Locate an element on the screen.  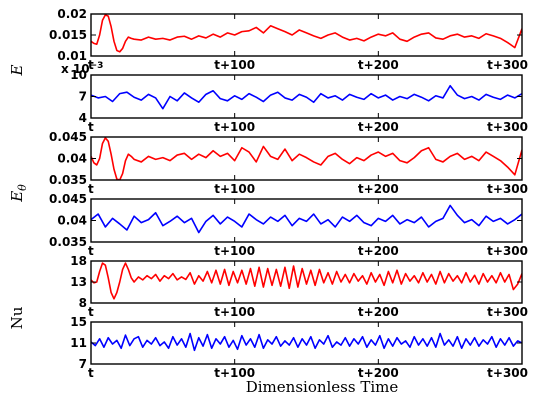
panel-5-xtick-label: t+300 is located at coordinates (507, 312).